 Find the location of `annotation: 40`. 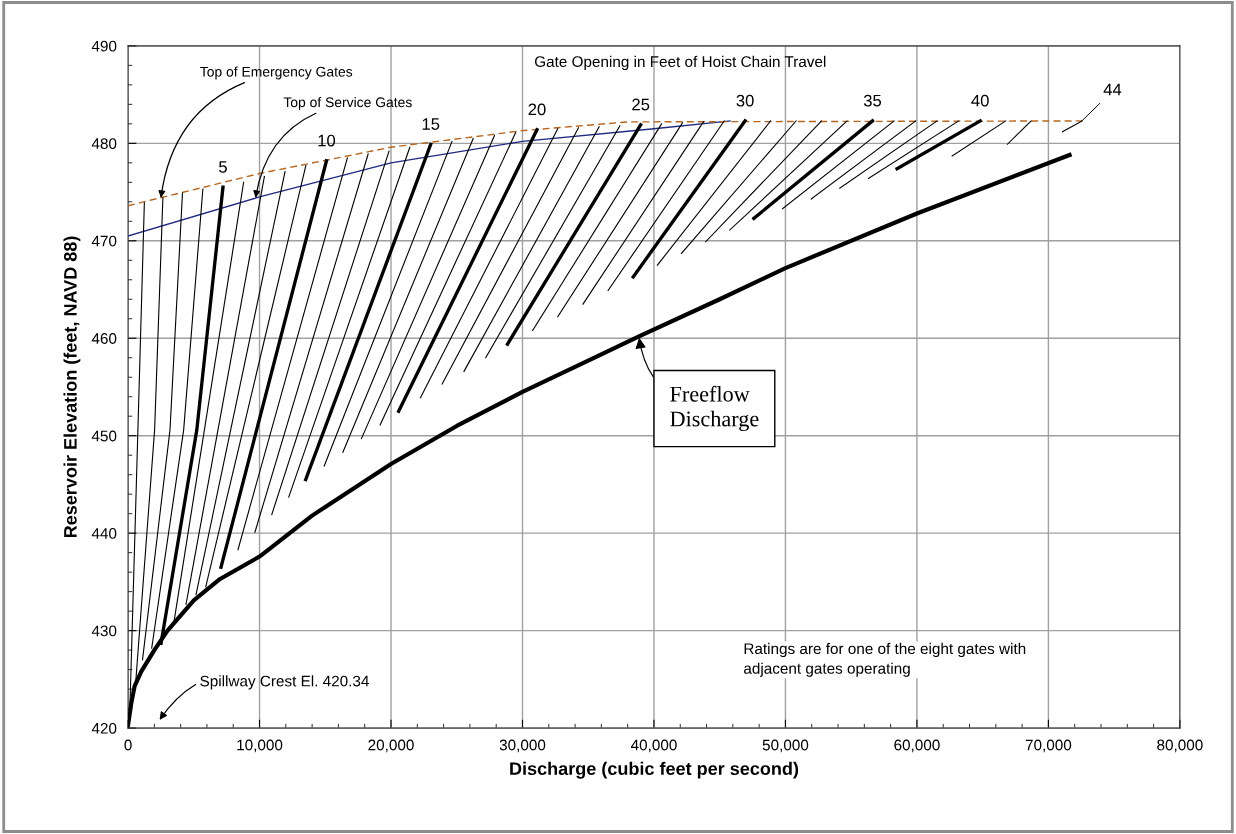

annotation: 40 is located at coordinates (980, 100).